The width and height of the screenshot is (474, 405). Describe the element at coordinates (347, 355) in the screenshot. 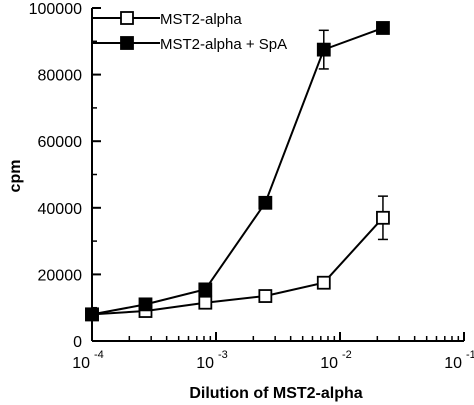

I see `x-tick-label-exponent: -2` at that location.